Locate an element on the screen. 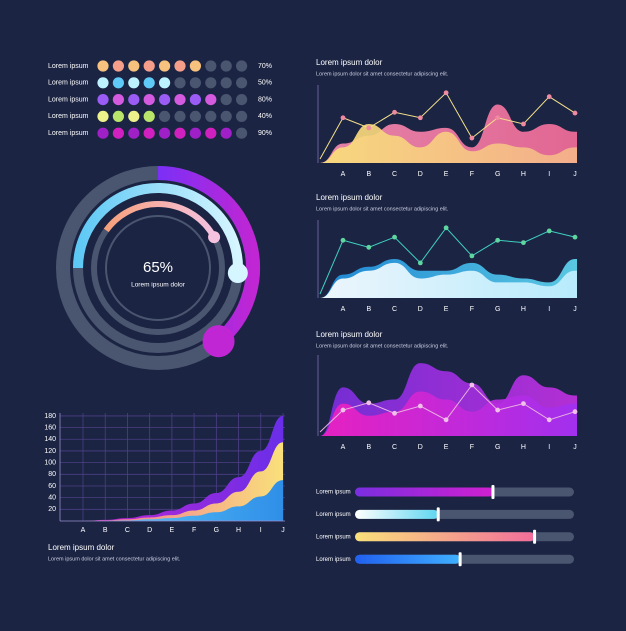 This screenshot has height=631, width=626. y-tick-label: 40 is located at coordinates (52, 497).